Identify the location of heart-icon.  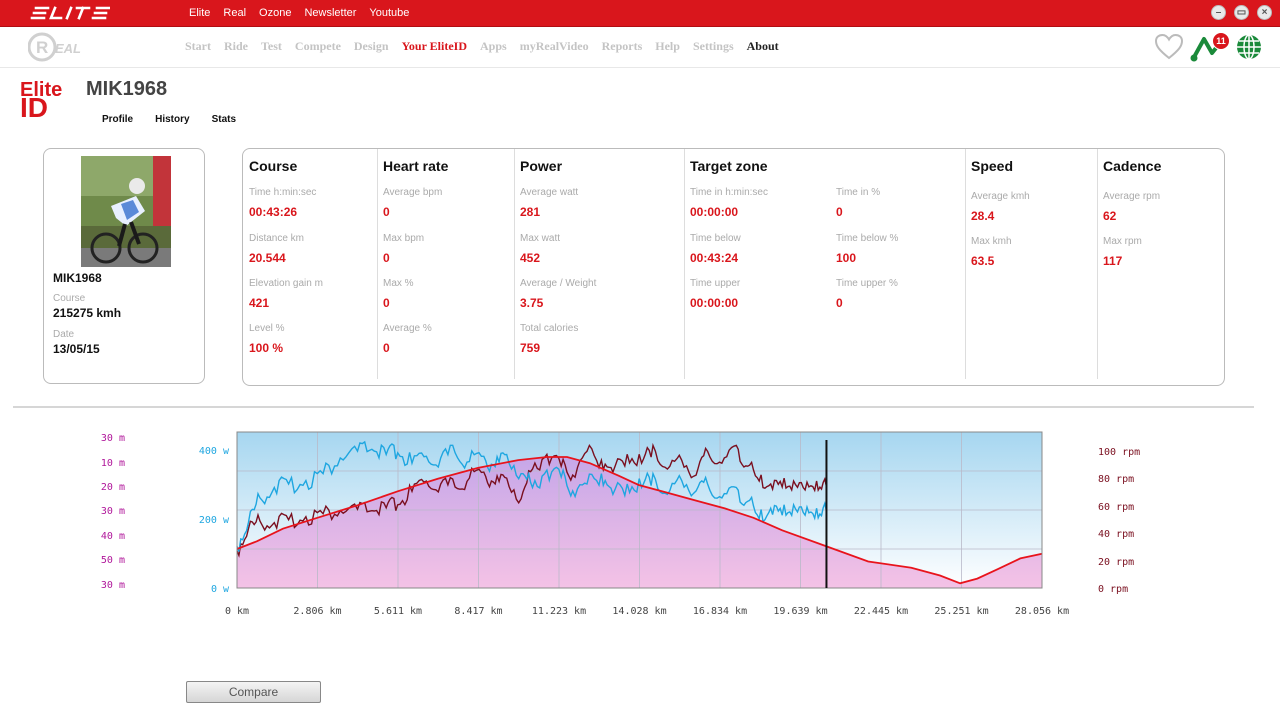
(1169, 47).